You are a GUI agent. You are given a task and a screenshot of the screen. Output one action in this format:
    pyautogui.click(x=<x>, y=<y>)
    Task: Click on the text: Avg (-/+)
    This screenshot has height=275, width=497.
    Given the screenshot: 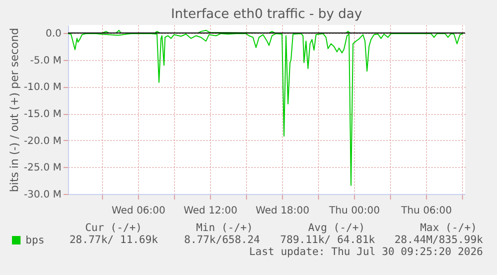 What is the action you would take?
    pyautogui.click(x=336, y=228)
    